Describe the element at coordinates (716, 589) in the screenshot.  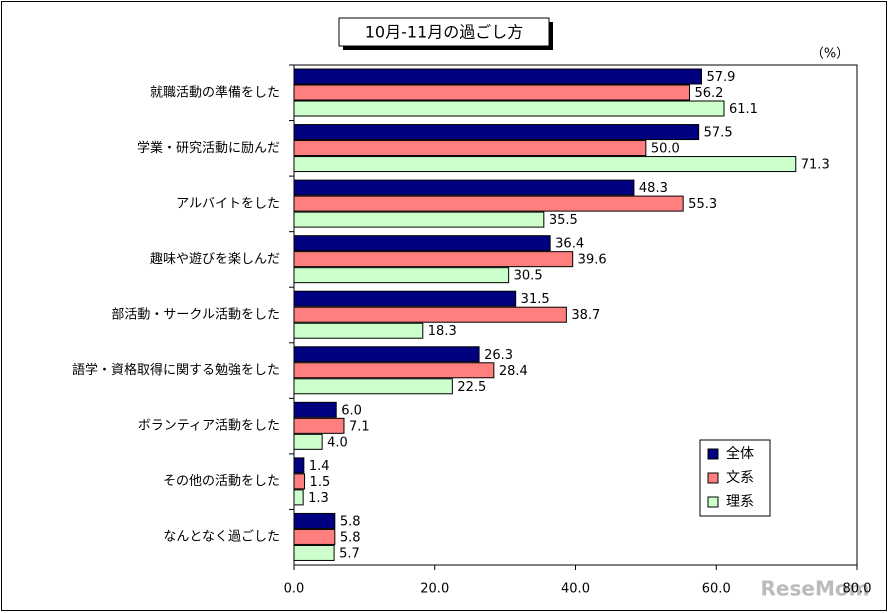
I see `x-tick-label: 60.0` at that location.